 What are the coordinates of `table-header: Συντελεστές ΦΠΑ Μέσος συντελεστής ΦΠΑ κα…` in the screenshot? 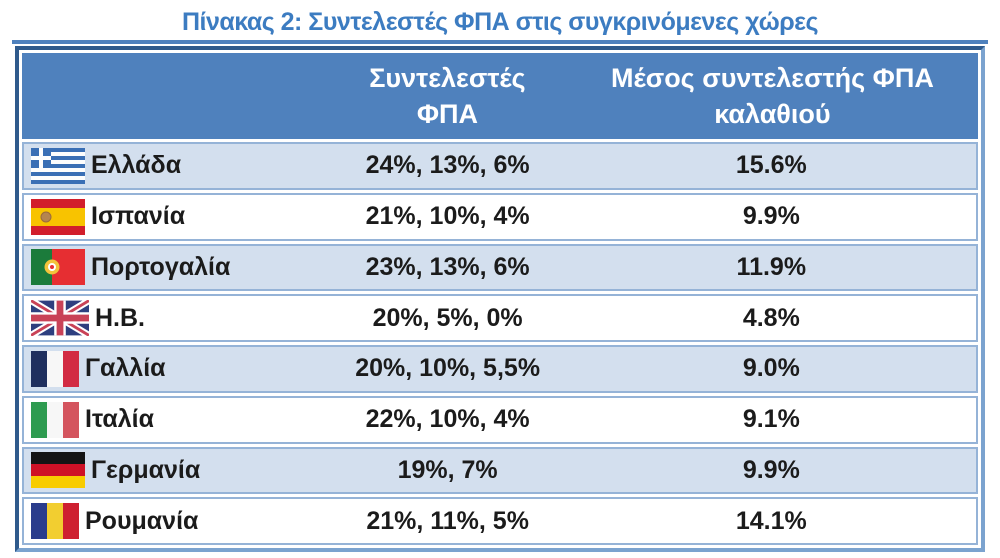 It's located at (500, 96).